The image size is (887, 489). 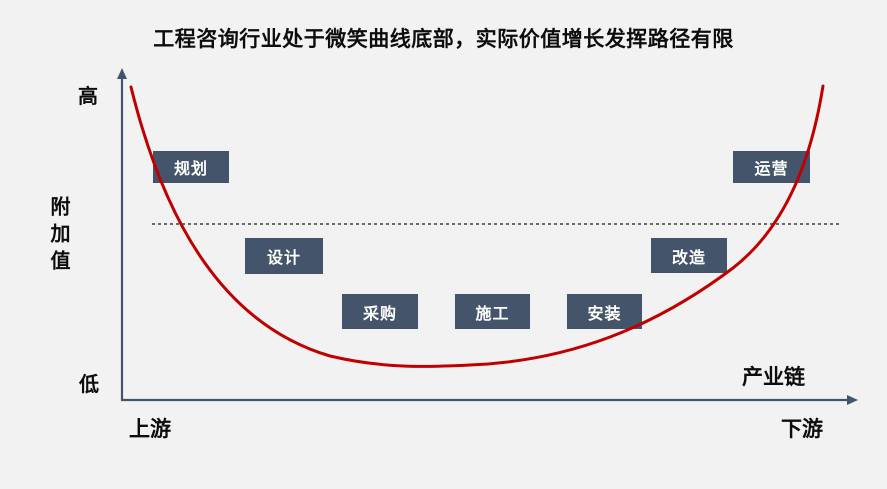 What do you see at coordinates (773, 377) in the screenshot?
I see `x-axis-title: 产业链` at bounding box center [773, 377].